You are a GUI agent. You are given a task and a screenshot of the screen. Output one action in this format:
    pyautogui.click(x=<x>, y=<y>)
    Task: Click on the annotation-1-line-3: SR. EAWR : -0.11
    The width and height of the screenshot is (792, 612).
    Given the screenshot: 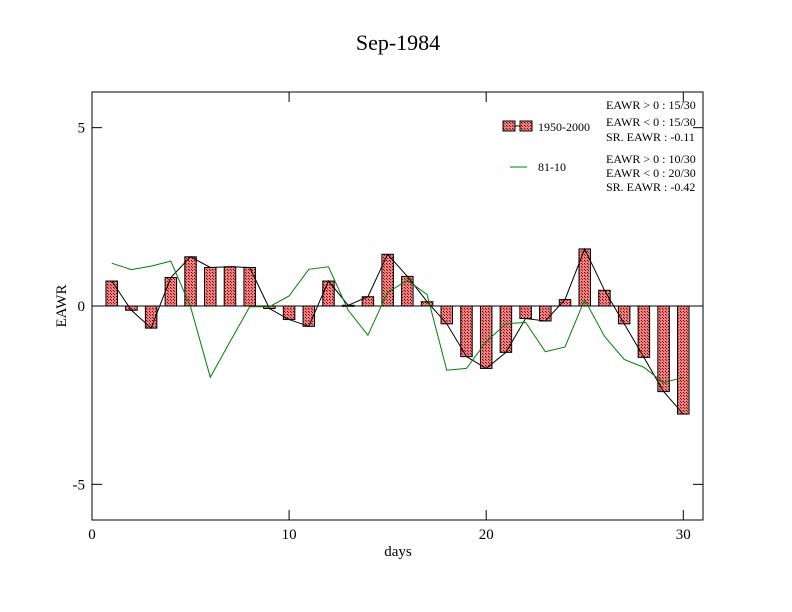 What is the action you would take?
    pyautogui.click(x=650, y=137)
    